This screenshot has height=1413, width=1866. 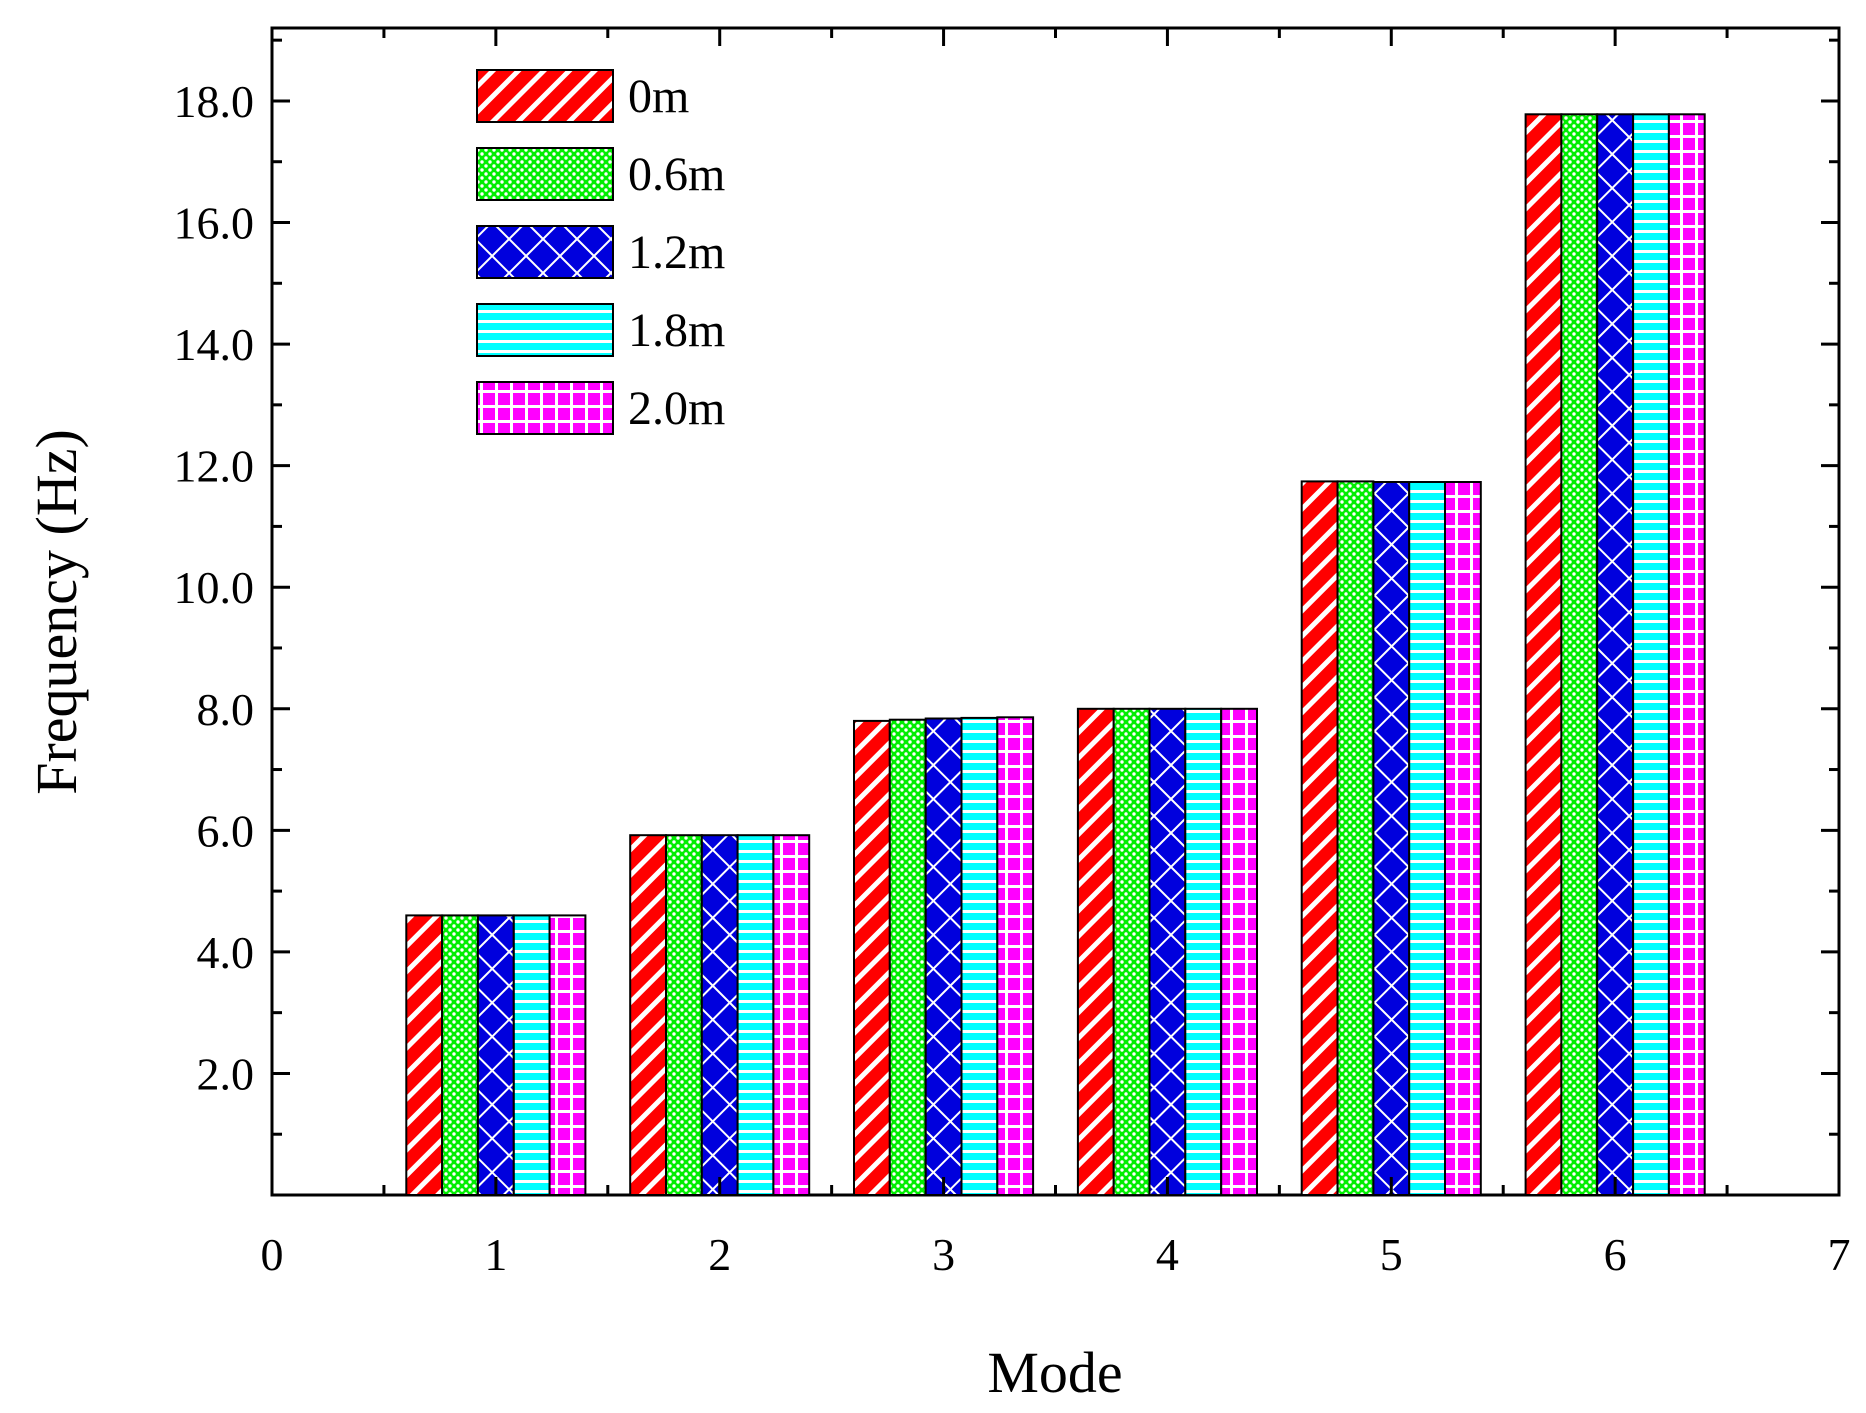 What do you see at coordinates (1686, 654) in the screenshot?
I see `bar-mode-6-2.0m` at bounding box center [1686, 654].